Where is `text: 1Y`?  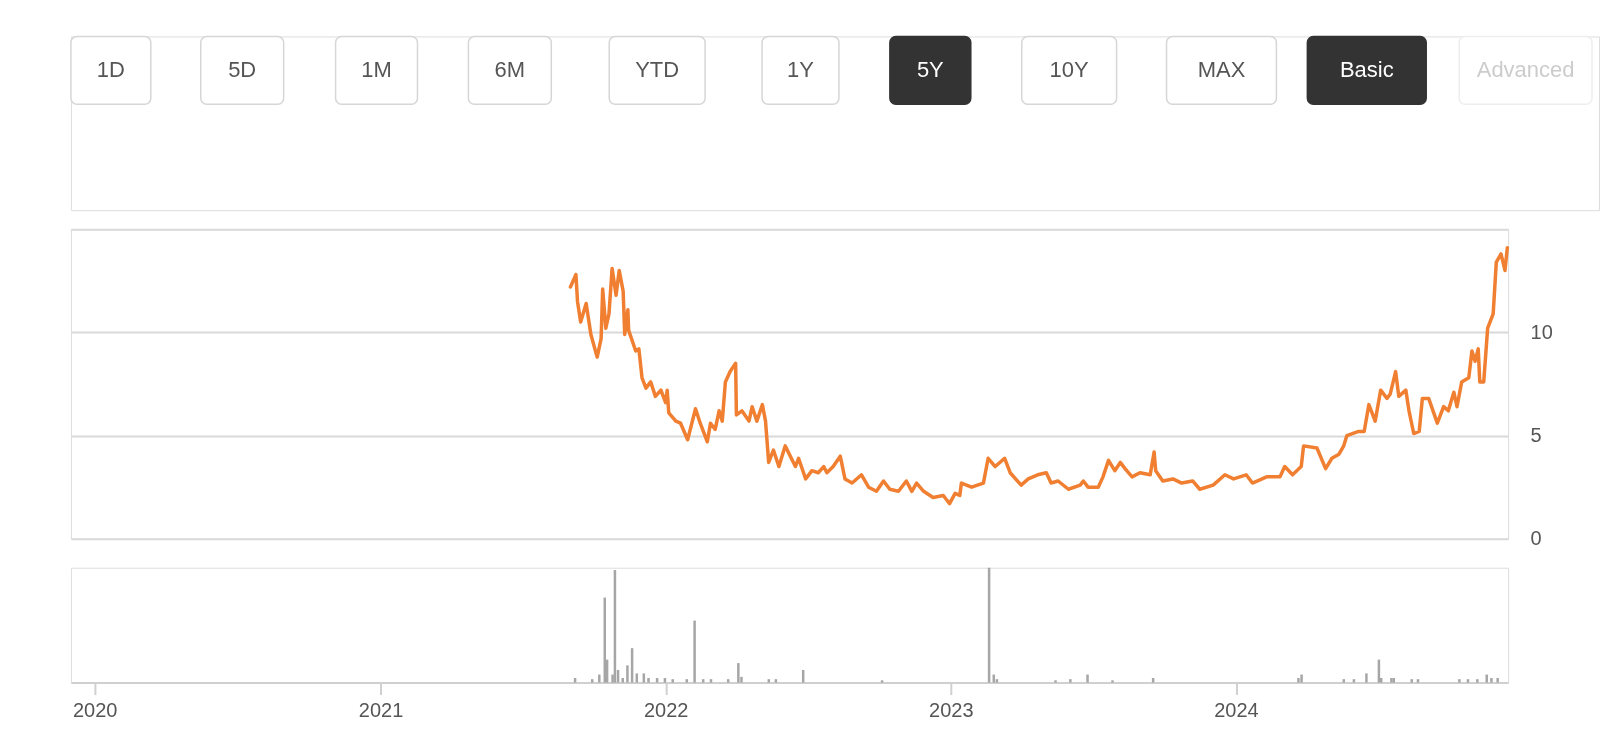 text: 1Y is located at coordinates (801, 70).